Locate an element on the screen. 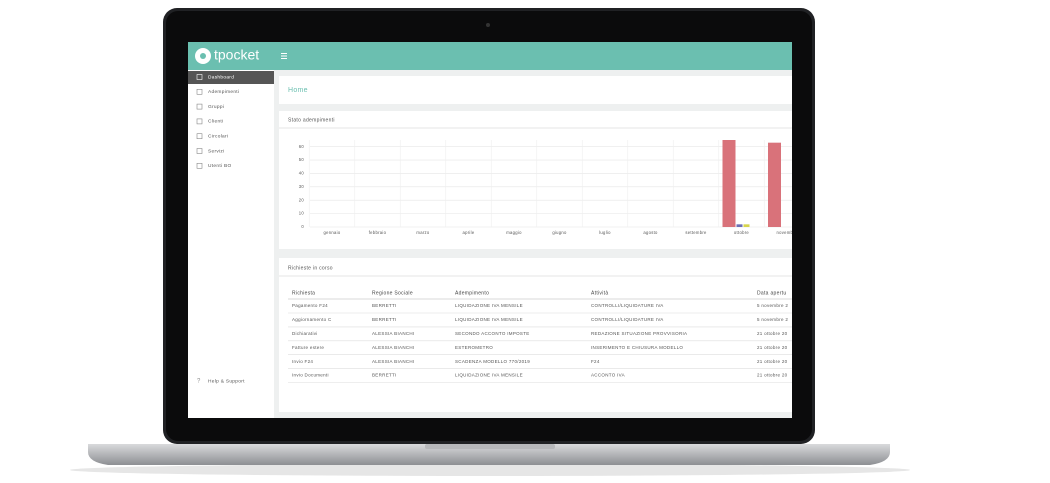 Image resolution: width=1050 pixels, height=483 pixels. table-cell: Pagamento F24 is located at coordinates (310, 305).